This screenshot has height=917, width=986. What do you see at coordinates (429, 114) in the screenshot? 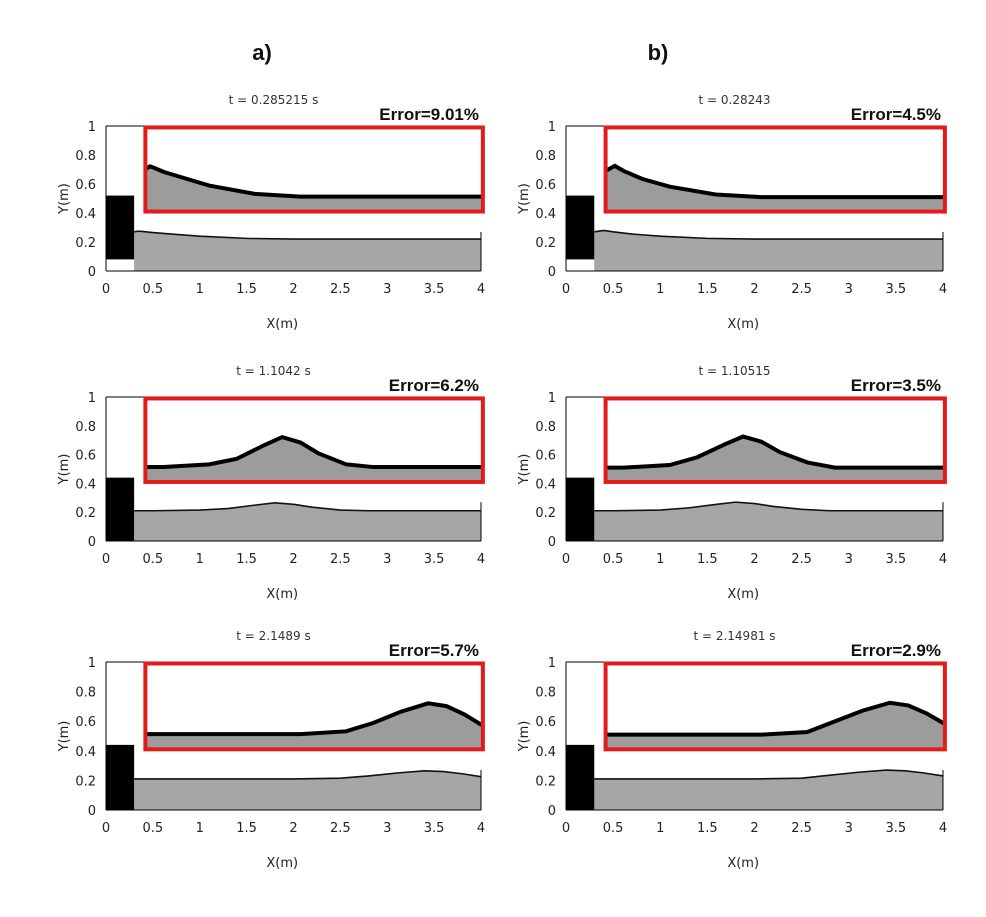
I see `error-label: Error=9.01%` at bounding box center [429, 114].